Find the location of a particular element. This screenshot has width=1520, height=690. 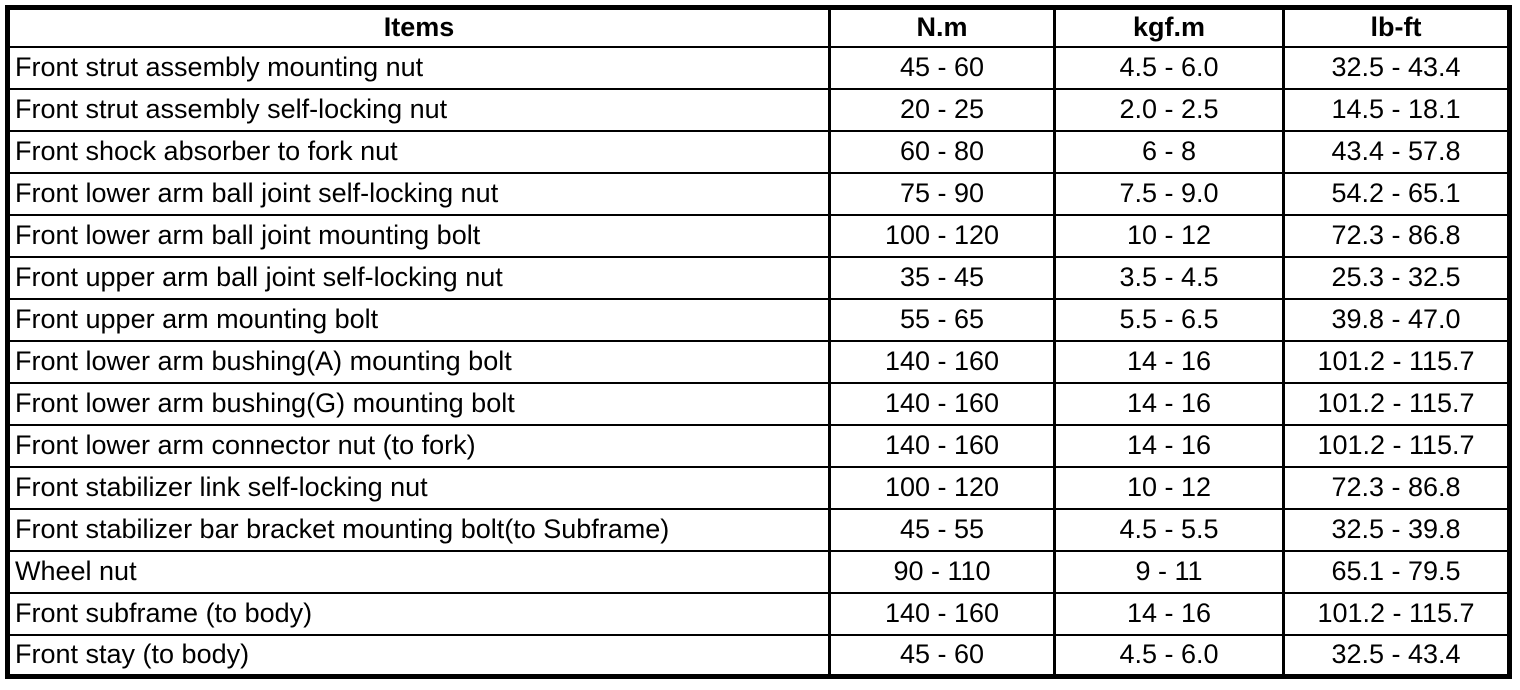

item-cell: Front lower arm ball joint mounting bolt is located at coordinates (418, 235).